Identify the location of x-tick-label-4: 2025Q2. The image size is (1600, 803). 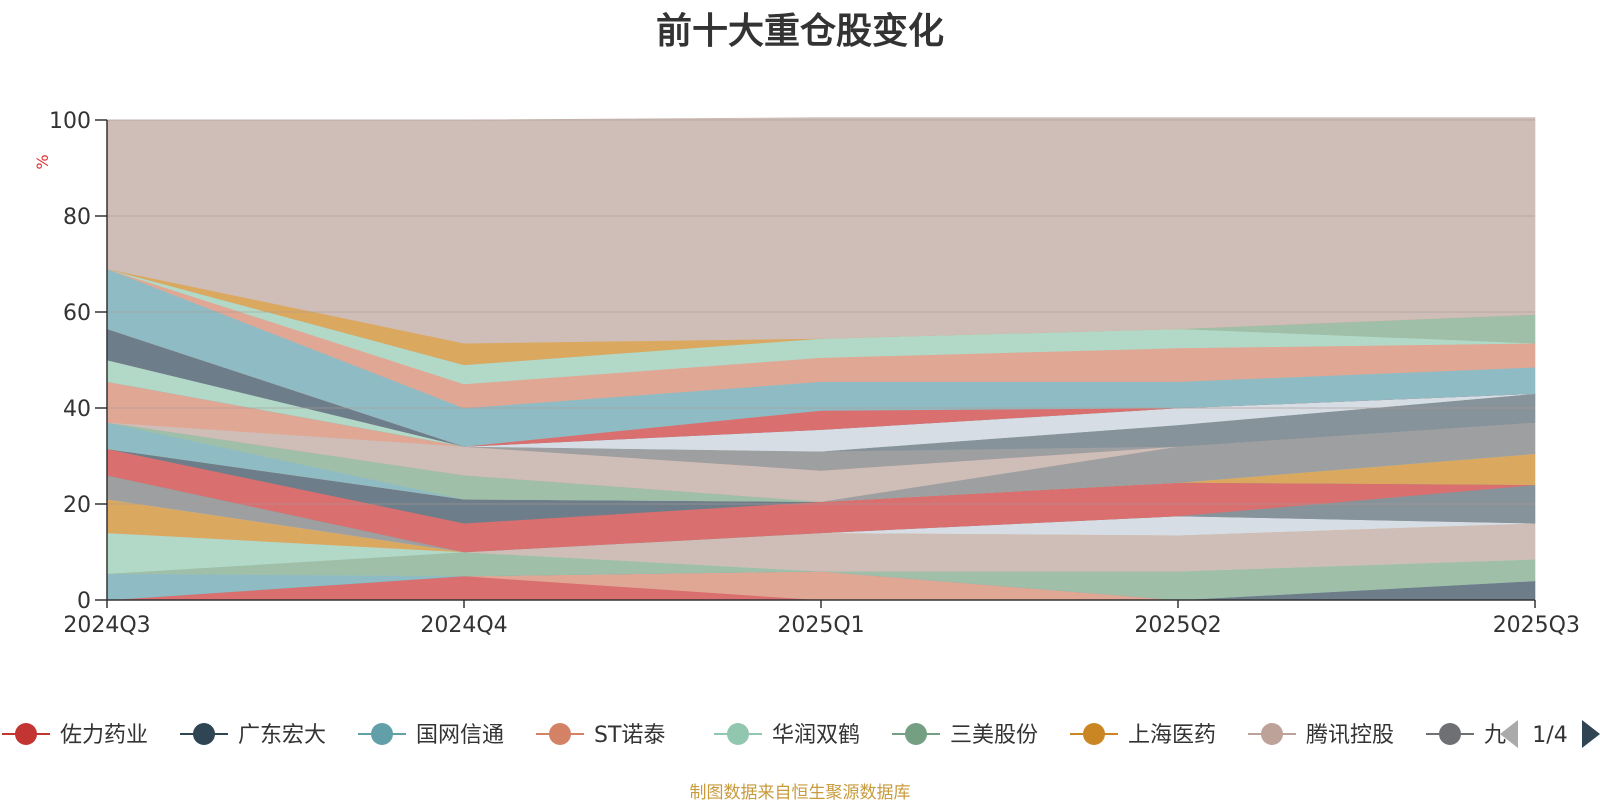
(1177, 625).